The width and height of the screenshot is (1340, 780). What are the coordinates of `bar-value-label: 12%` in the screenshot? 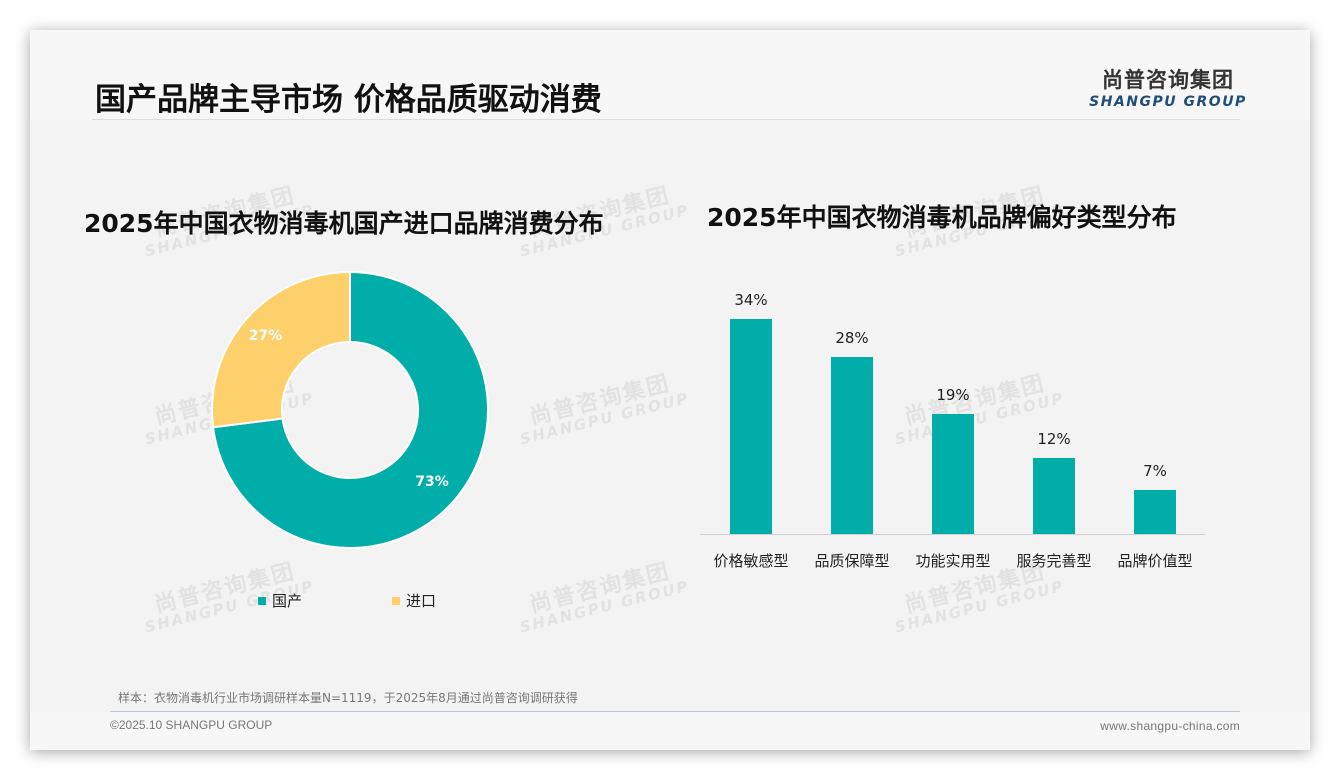 It's located at (1054, 439).